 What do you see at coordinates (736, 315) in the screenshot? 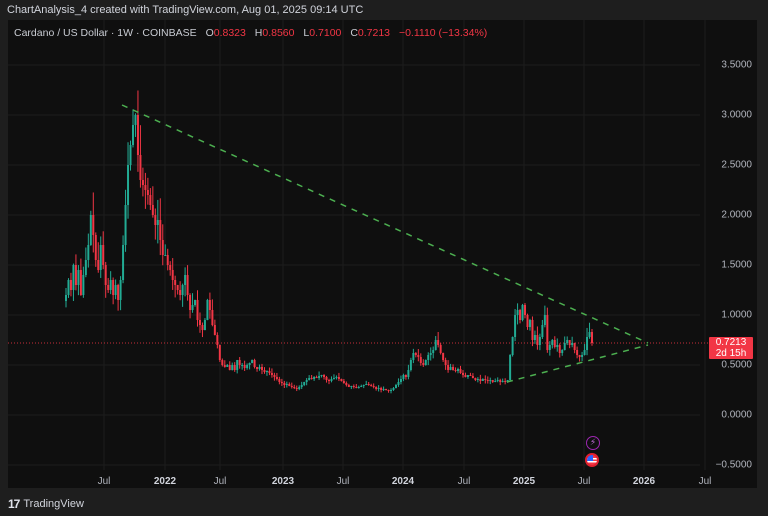
I see `price-tick: 1.0000` at bounding box center [736, 315].